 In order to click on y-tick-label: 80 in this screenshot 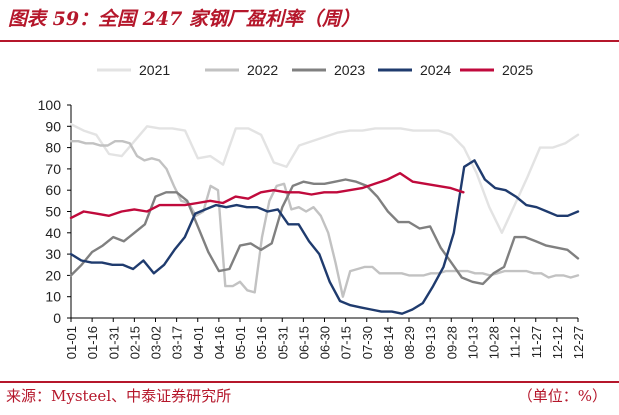, I will do `click(53, 148)`.